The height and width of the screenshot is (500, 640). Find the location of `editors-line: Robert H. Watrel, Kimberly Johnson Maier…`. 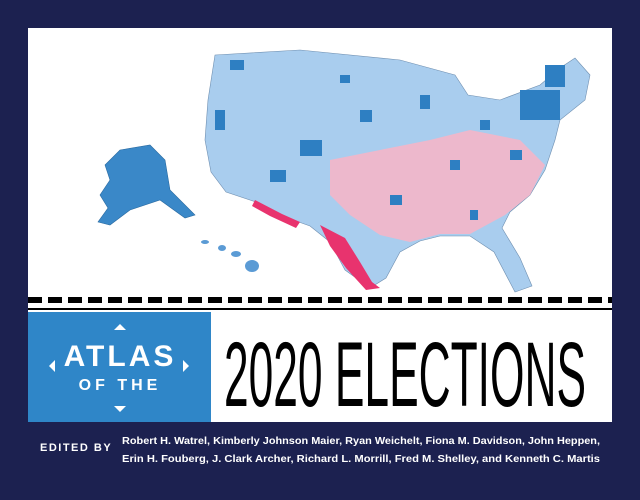

editors-line: Robert H. Watrel, Kimberly Johnson Maier… is located at coordinates (361, 441).